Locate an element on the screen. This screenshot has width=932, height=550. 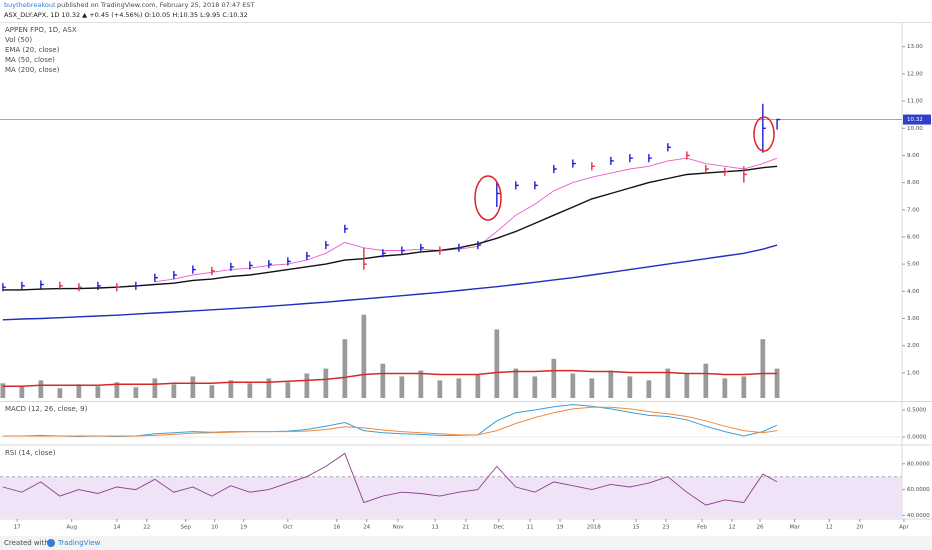
logo is located at coordinates (51, 543).